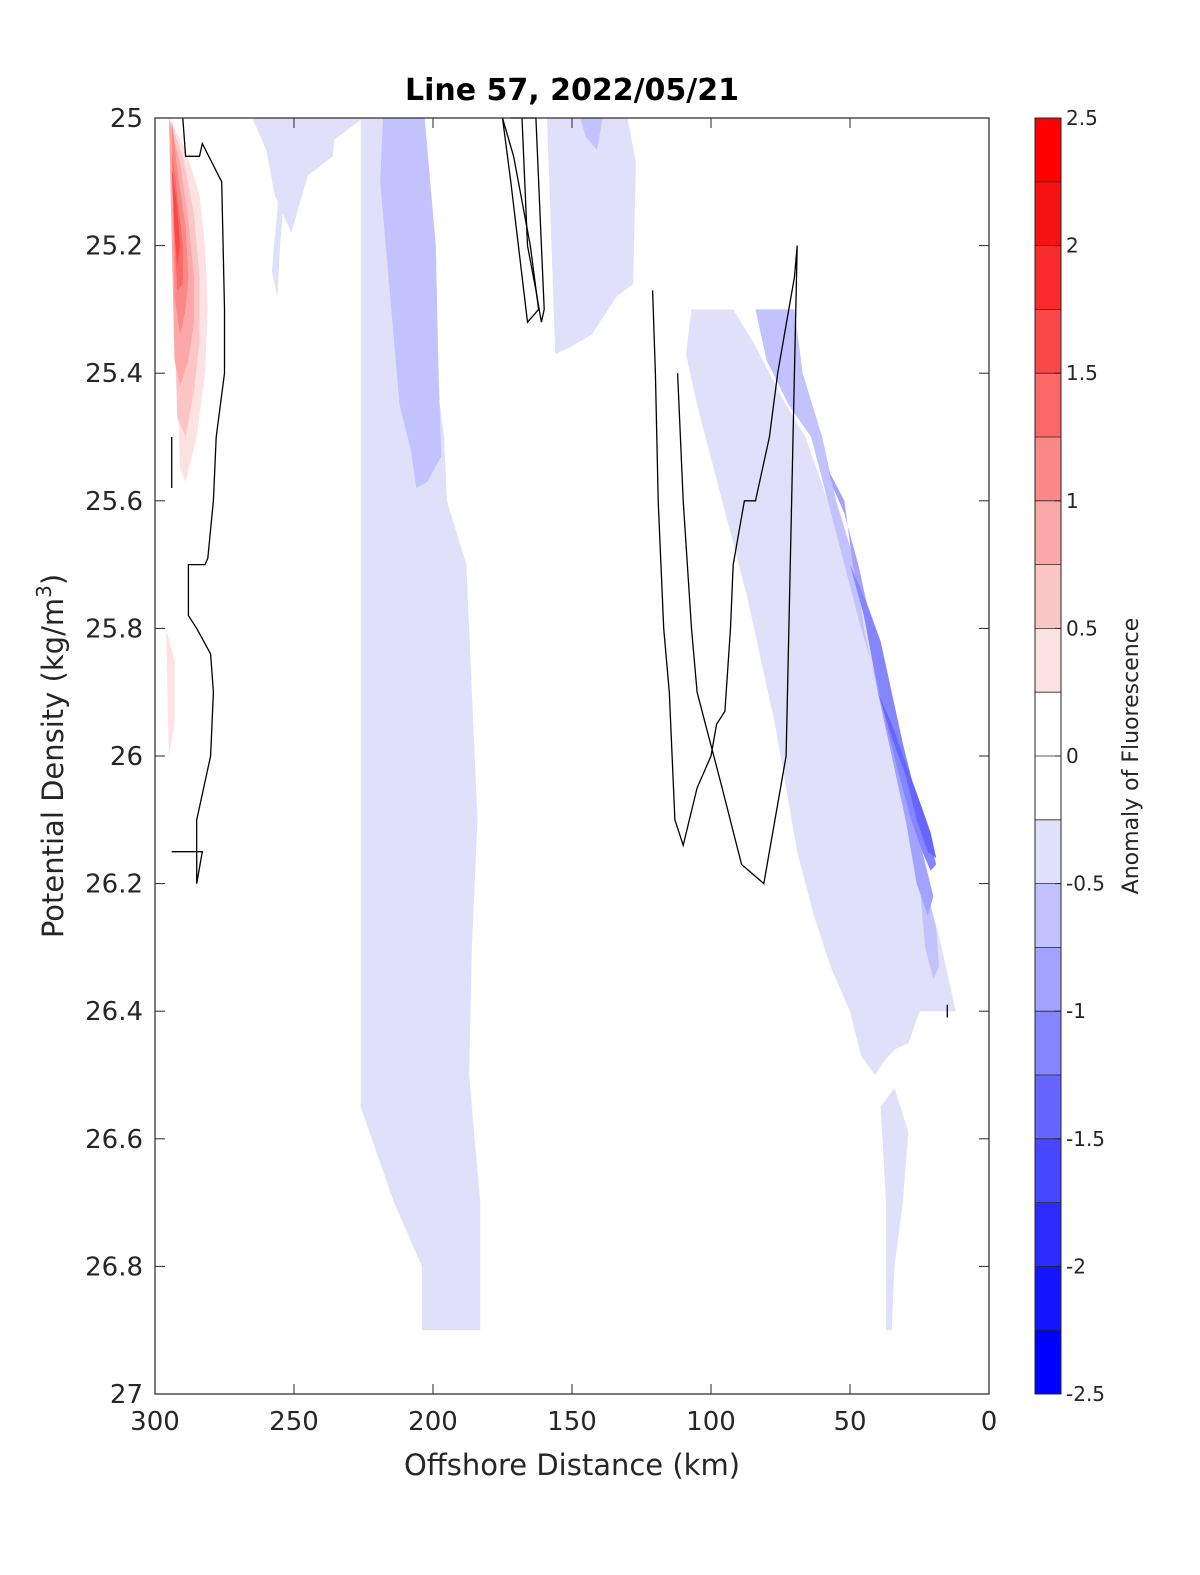  What do you see at coordinates (114, 1140) in the screenshot?
I see `y-tick-label: 26.6` at bounding box center [114, 1140].